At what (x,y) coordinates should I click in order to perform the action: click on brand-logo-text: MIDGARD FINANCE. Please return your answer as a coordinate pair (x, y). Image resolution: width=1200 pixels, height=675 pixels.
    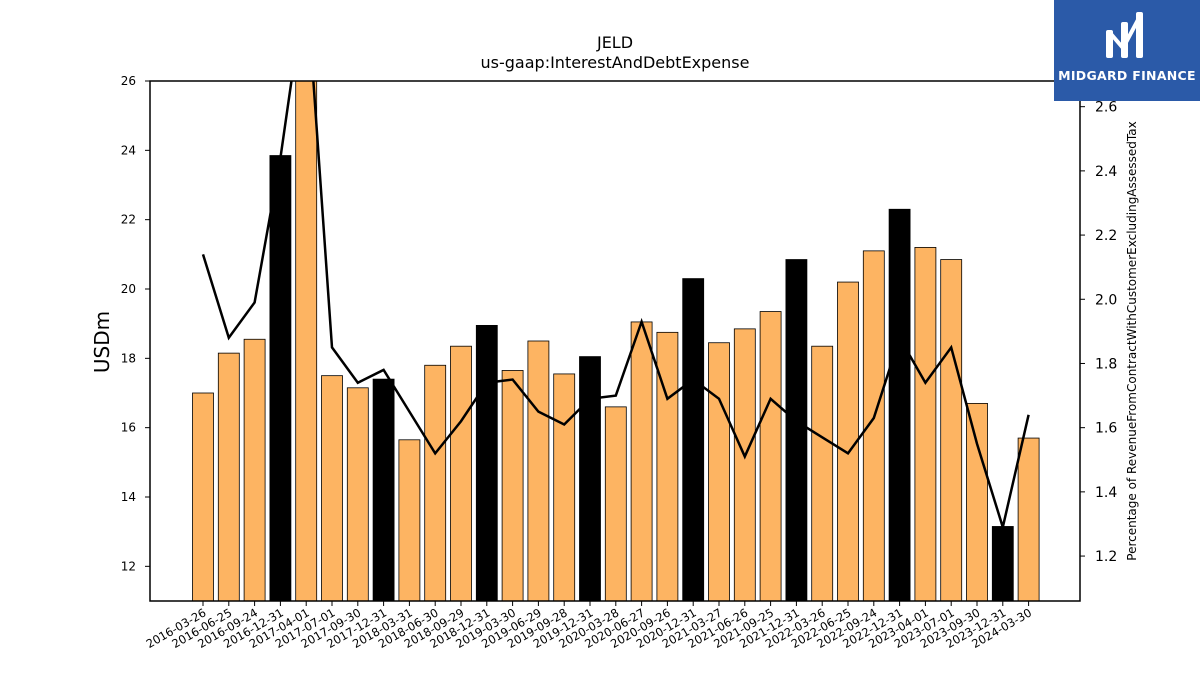
    Looking at the image, I should click on (1127, 75).